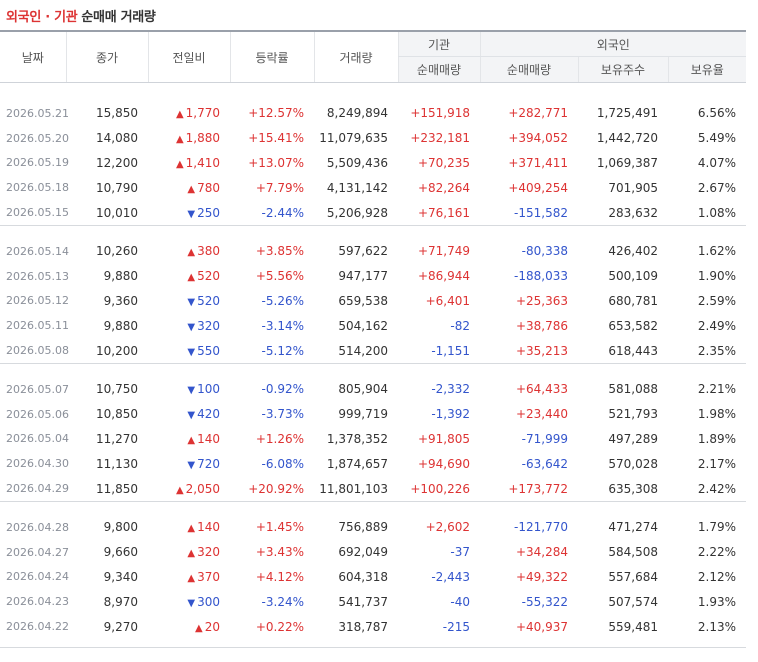 The height and width of the screenshot is (662, 758). What do you see at coordinates (716, 626) in the screenshot?
I see `cell-foreign-ratio: 2.13%` at bounding box center [716, 626].